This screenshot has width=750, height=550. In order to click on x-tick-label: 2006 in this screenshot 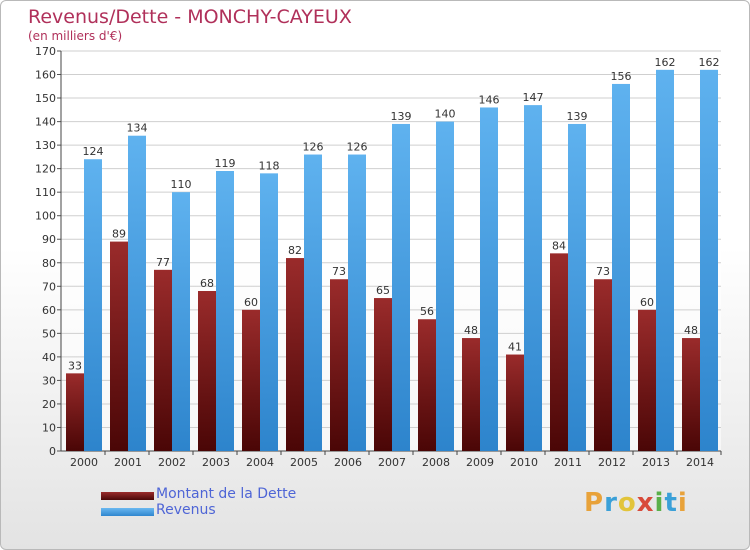, I will do `click(348, 462)`.